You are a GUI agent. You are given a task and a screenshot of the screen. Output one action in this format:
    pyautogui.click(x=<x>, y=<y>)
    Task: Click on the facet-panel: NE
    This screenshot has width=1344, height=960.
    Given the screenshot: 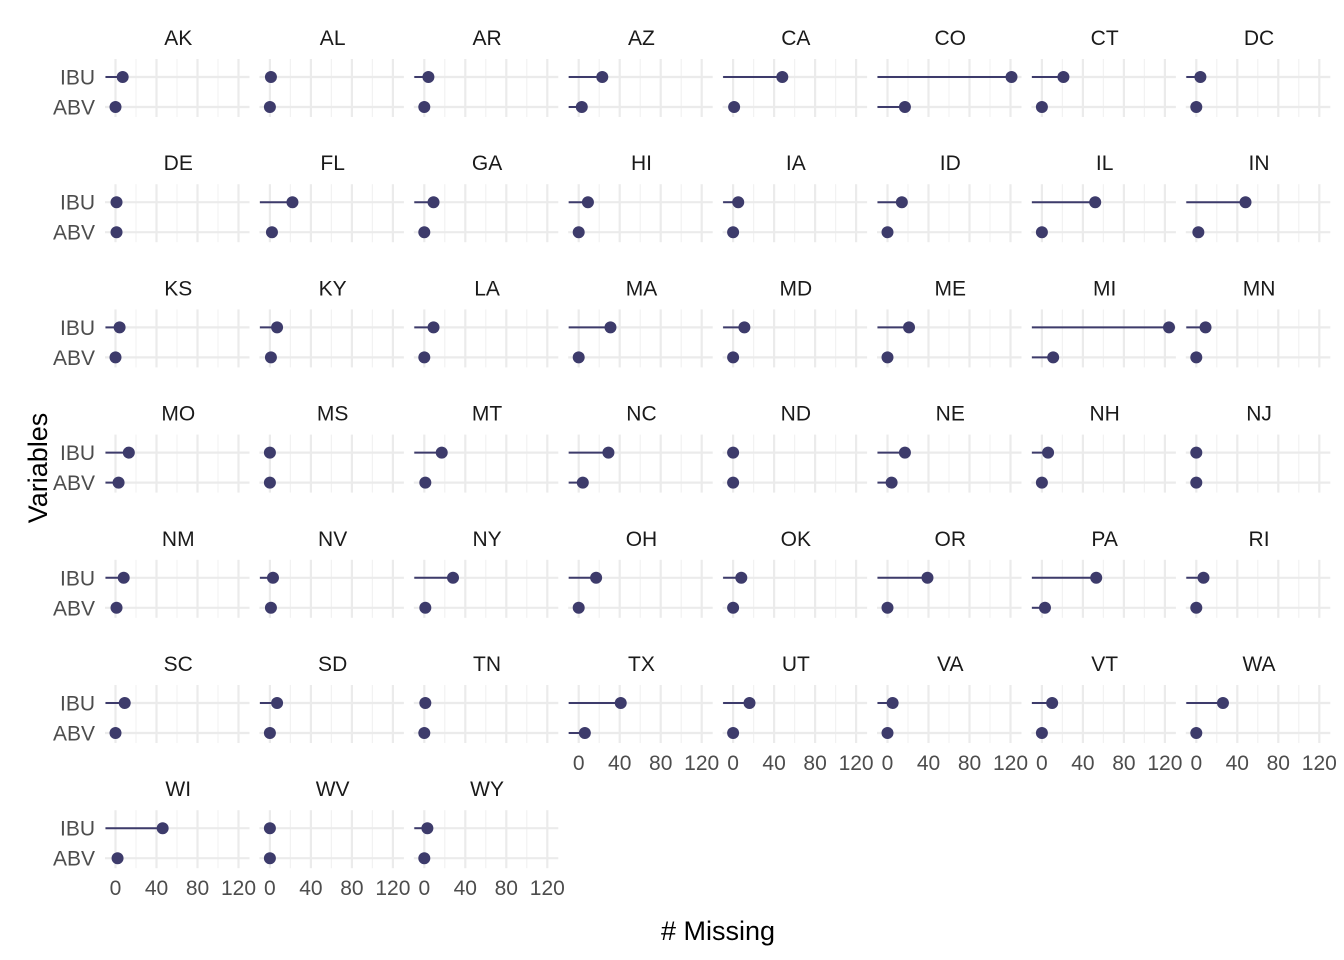 What is the action you would take?
    pyautogui.click(x=949, y=448)
    